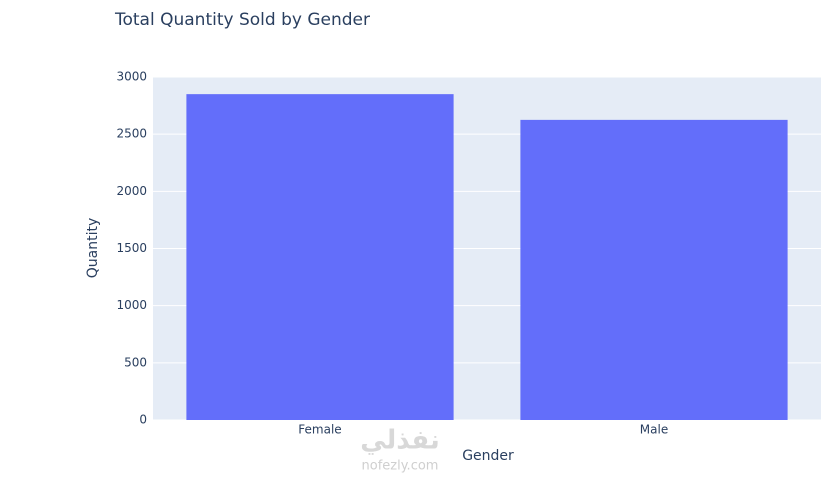 The width and height of the screenshot is (830, 477). I want to click on chart-title: Total Quantity Sold by Gender, so click(242, 20).